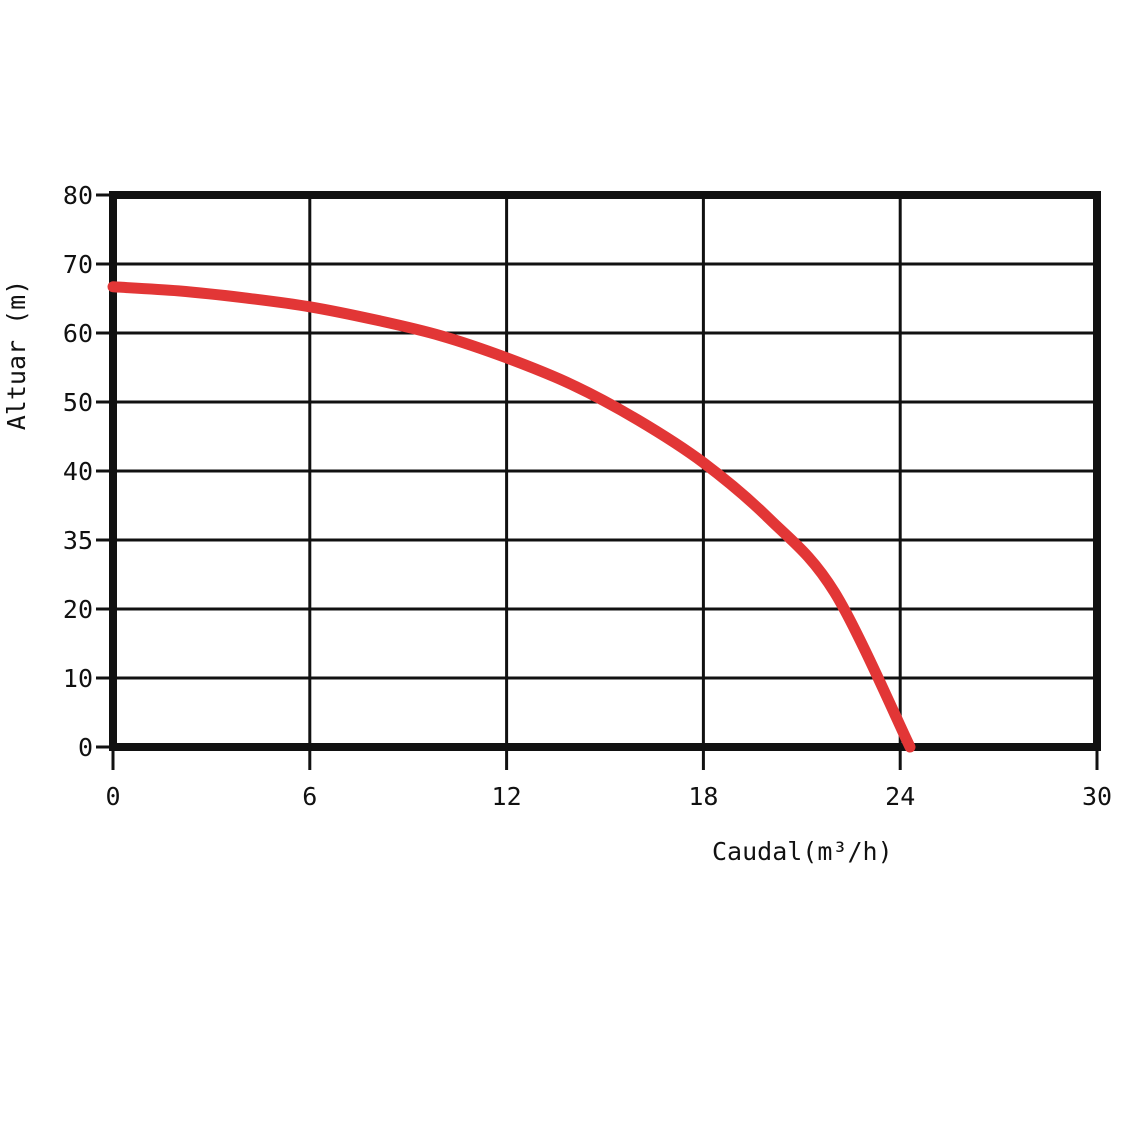 The height and width of the screenshot is (1140, 1140). Describe the element at coordinates (78, 264) in the screenshot. I see `y-tick-label: 70` at that location.